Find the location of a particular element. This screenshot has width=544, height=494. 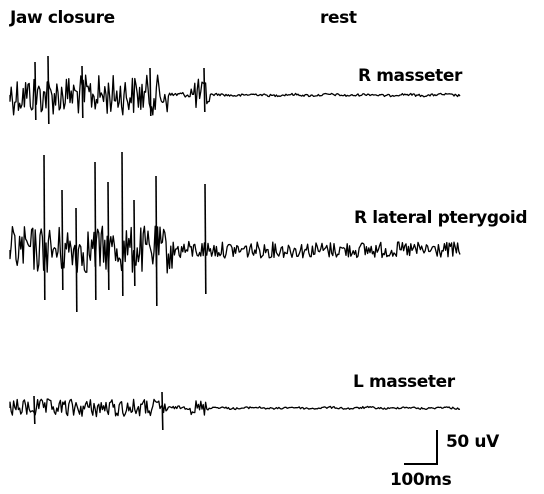

r-lateral-pterygoid-trace is located at coordinates (235, 249).